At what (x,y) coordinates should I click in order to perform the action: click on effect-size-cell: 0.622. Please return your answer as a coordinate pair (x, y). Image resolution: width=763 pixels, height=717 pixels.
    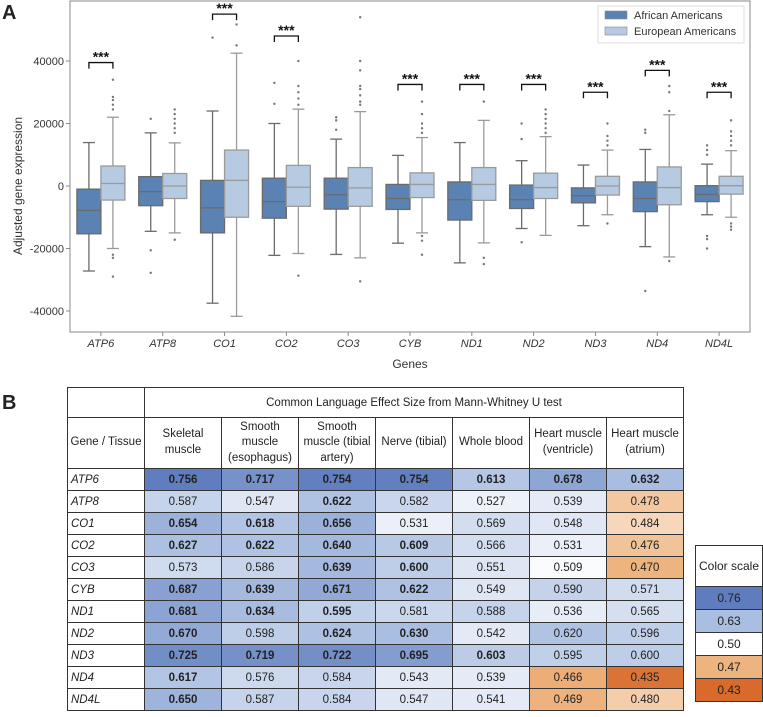
    Looking at the image, I should click on (414, 589).